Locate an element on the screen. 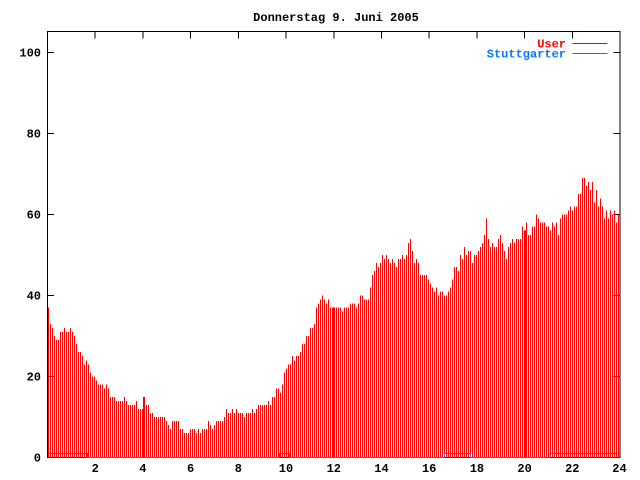  svg-text: 40 is located at coordinates (34, 297).